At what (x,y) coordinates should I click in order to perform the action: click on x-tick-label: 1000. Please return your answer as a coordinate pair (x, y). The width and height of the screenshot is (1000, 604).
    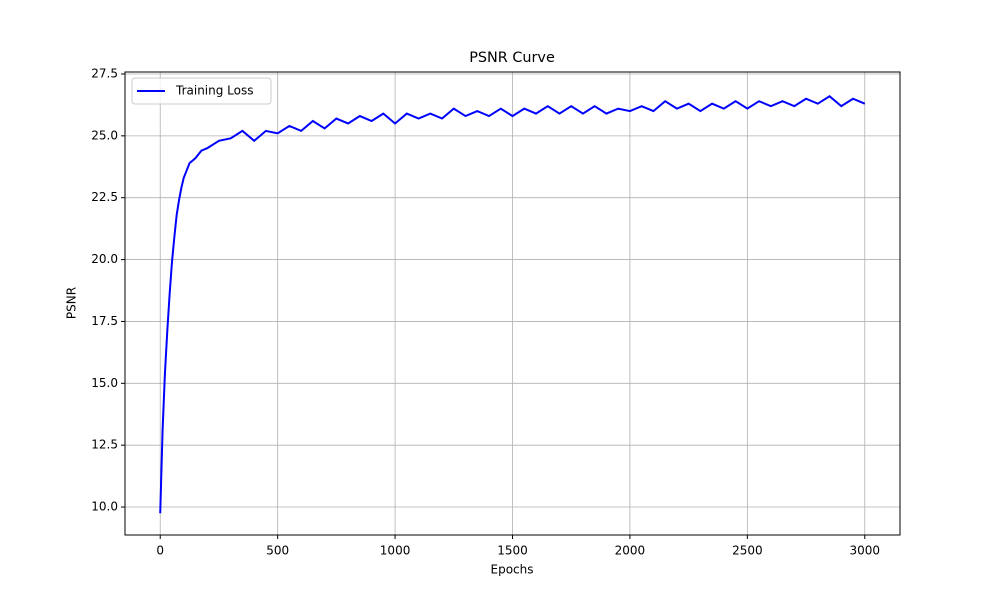
    Looking at the image, I should click on (395, 551).